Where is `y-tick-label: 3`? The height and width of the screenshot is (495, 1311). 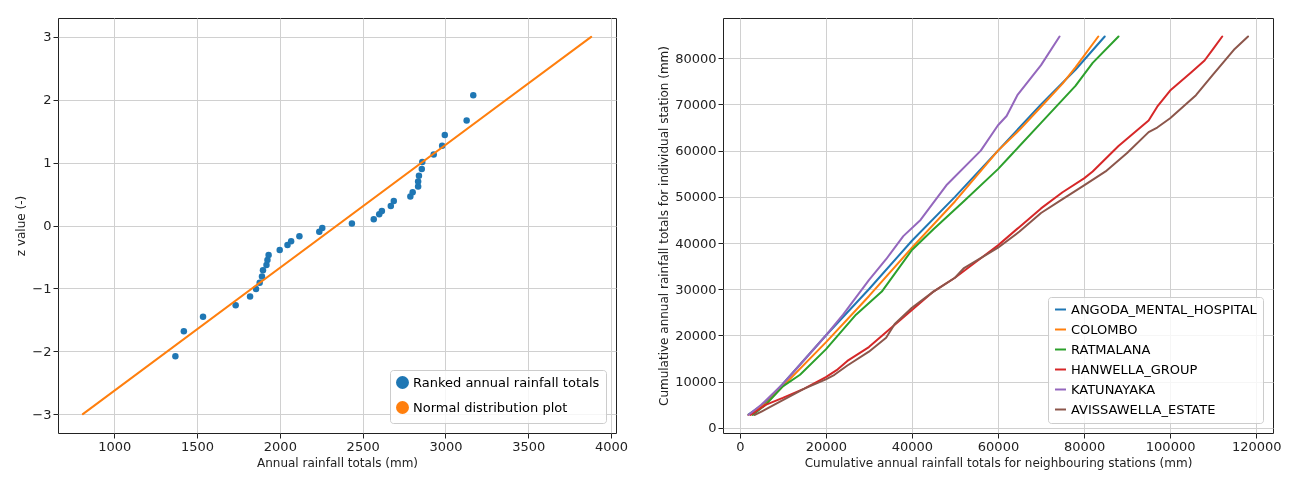
y-tick-label: 3 is located at coordinates (47, 37).